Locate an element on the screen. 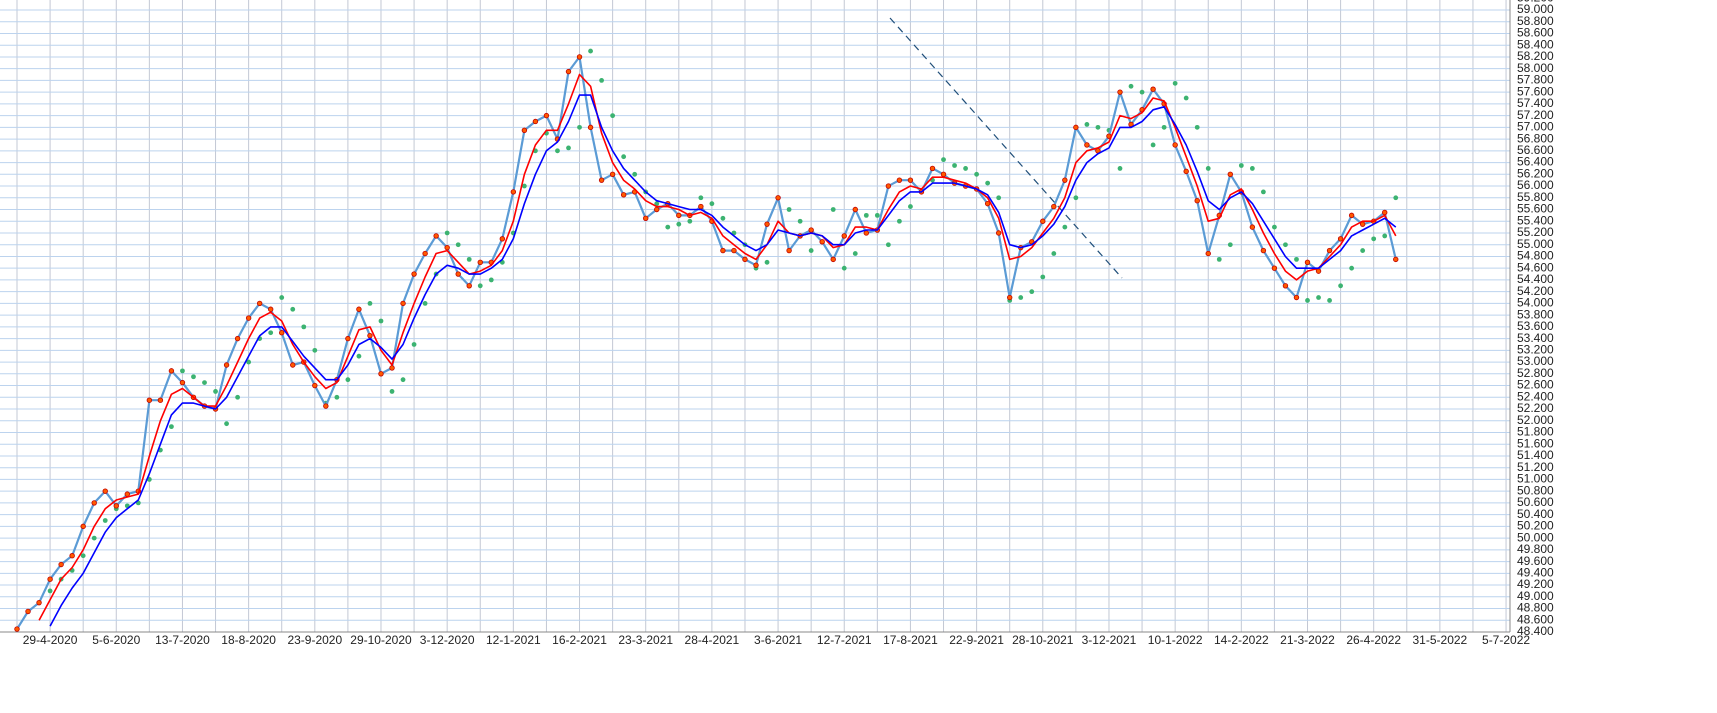 This screenshot has height=713, width=1717. y-tick-label: 58.200 is located at coordinates (1535, 56).